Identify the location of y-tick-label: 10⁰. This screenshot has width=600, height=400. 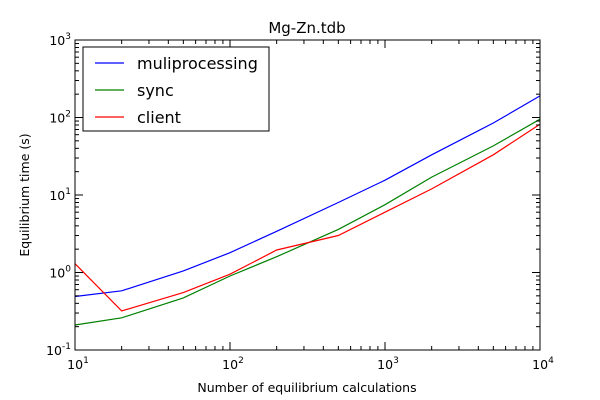
(60, 273).